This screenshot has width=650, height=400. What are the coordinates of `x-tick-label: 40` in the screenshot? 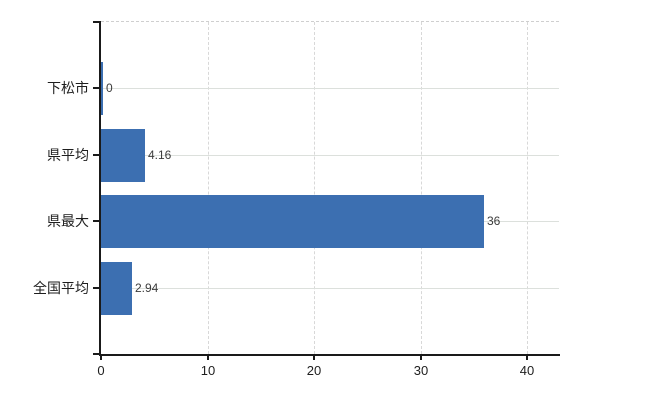 It's located at (527, 370).